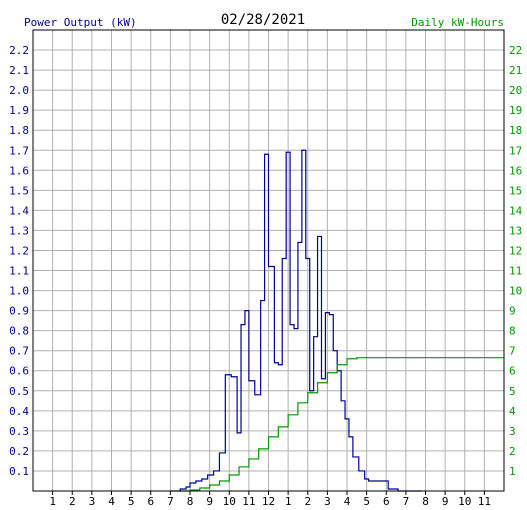 The width and height of the screenshot is (527, 510). Describe the element at coordinates (515, 90) in the screenshot. I see `y-right-tick-label: 20` at that location.